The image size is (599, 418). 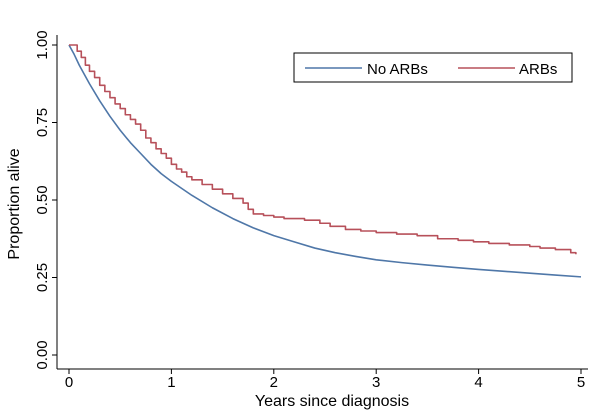 What do you see at coordinates (42, 277) in the screenshot?
I see `y-tick-label: 0.25` at bounding box center [42, 277].